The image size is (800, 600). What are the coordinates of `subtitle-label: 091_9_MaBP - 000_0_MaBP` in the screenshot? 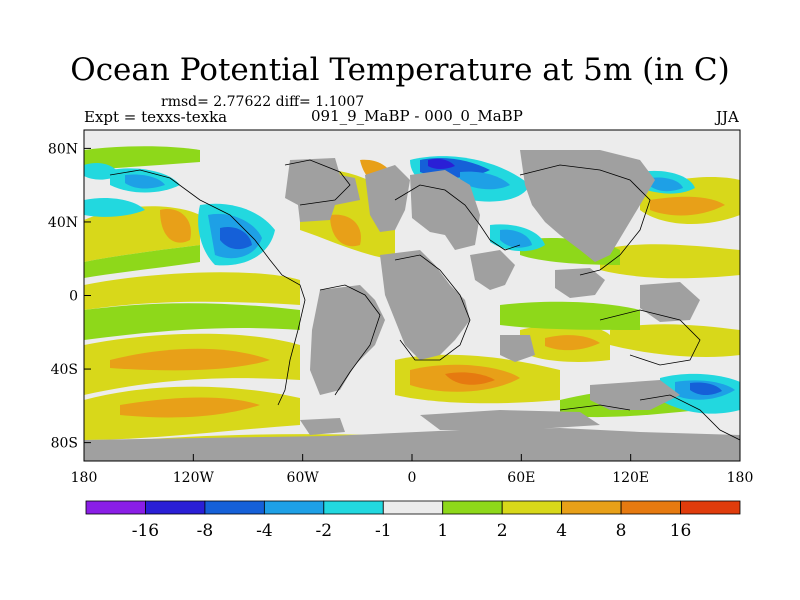 It's located at (417, 116).